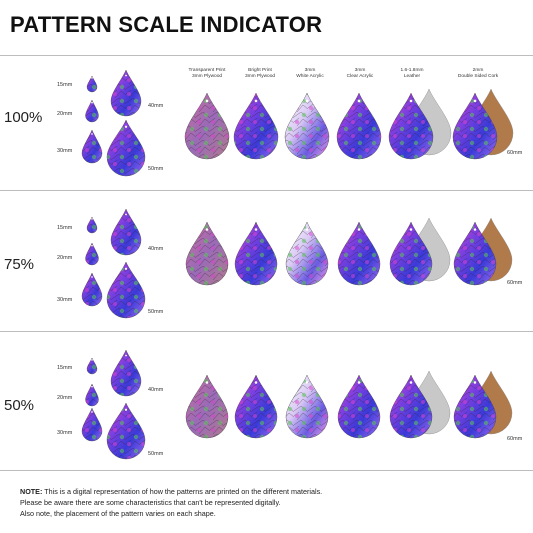  I want to click on material-header: 2mm Double Sided Cork, so click(478, 73).